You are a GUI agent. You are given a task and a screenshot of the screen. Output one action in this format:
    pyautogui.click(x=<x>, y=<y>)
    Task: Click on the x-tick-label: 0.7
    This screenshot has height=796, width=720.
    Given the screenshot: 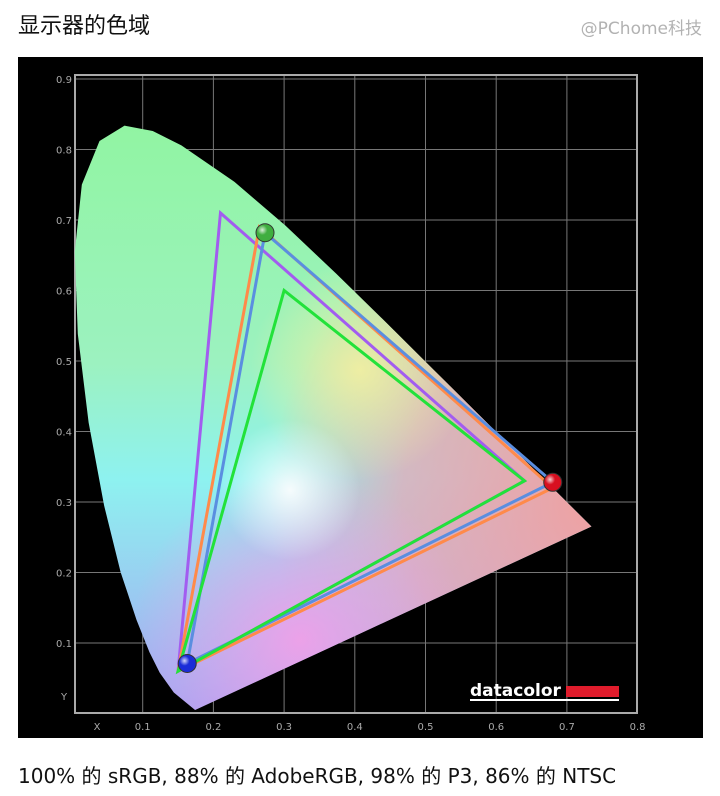 What is the action you would take?
    pyautogui.click(x=567, y=727)
    